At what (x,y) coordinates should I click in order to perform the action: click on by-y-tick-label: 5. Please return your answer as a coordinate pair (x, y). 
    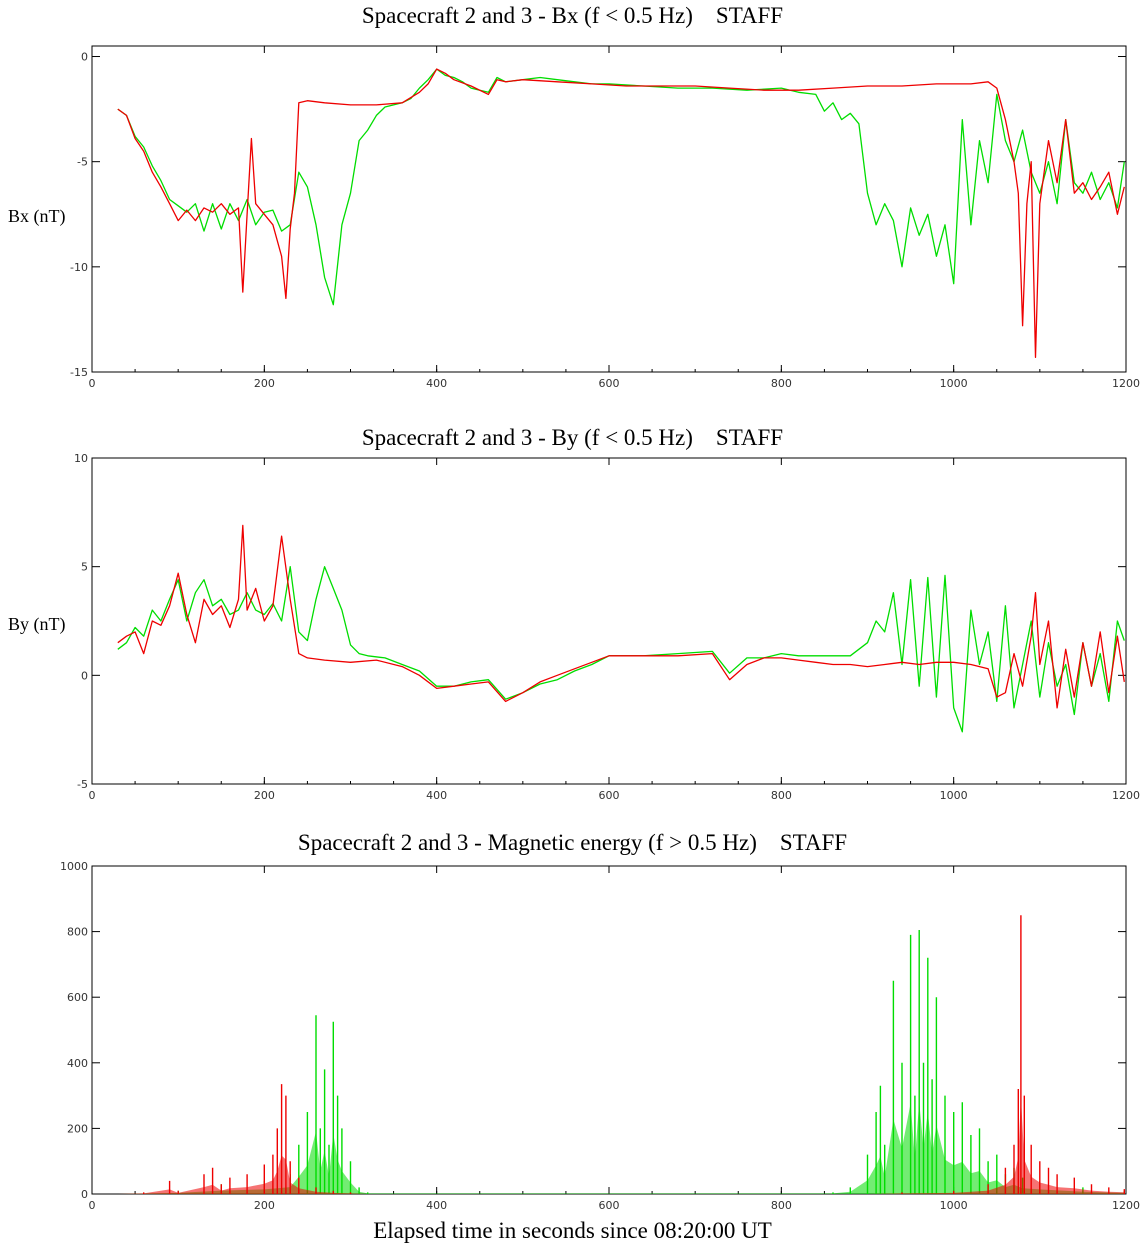
    Looking at the image, I should click on (84, 567).